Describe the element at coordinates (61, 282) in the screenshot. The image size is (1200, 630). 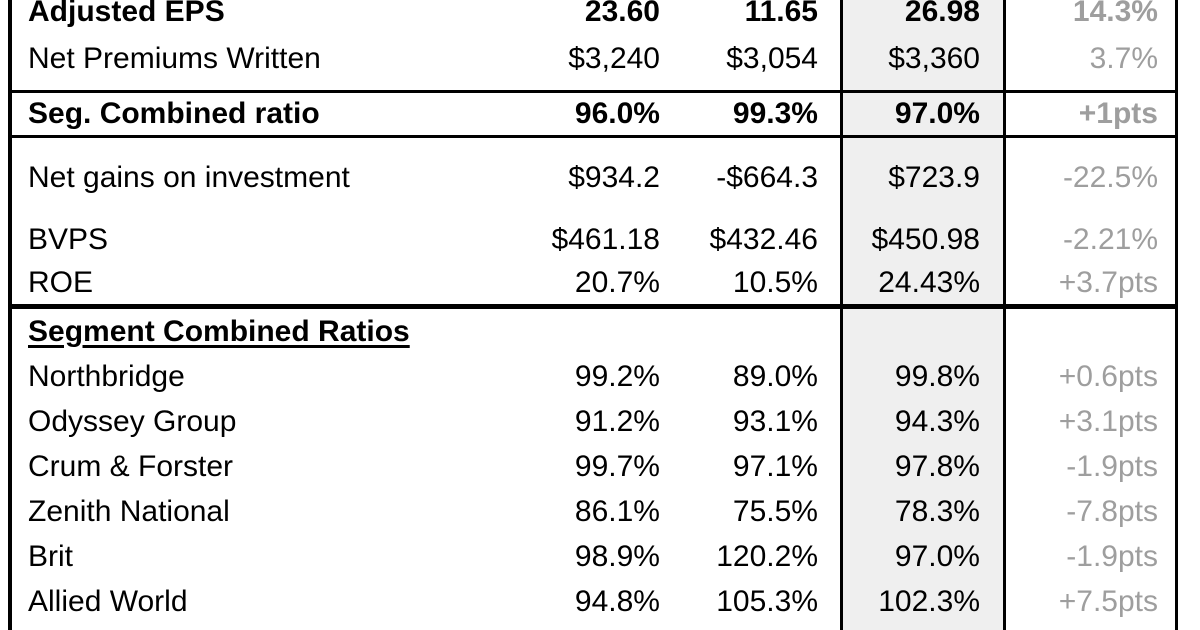
I see `row-label: ROE` at that location.